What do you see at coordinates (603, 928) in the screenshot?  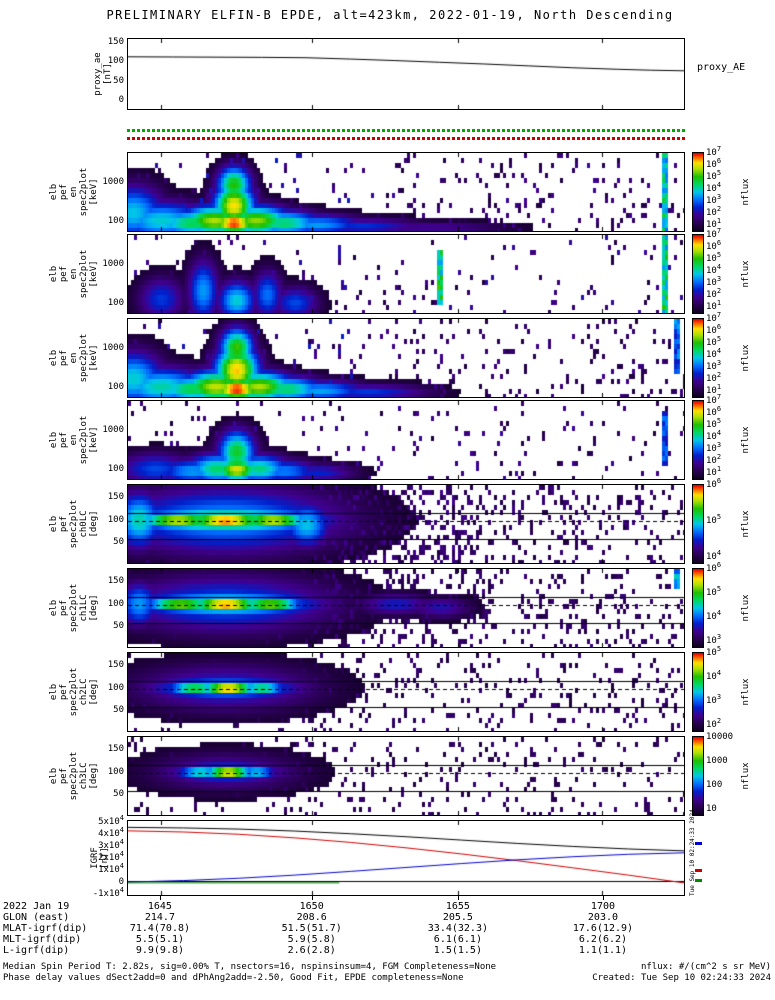 I see `axis-row-value: 17.6(12.9)` at bounding box center [603, 928].